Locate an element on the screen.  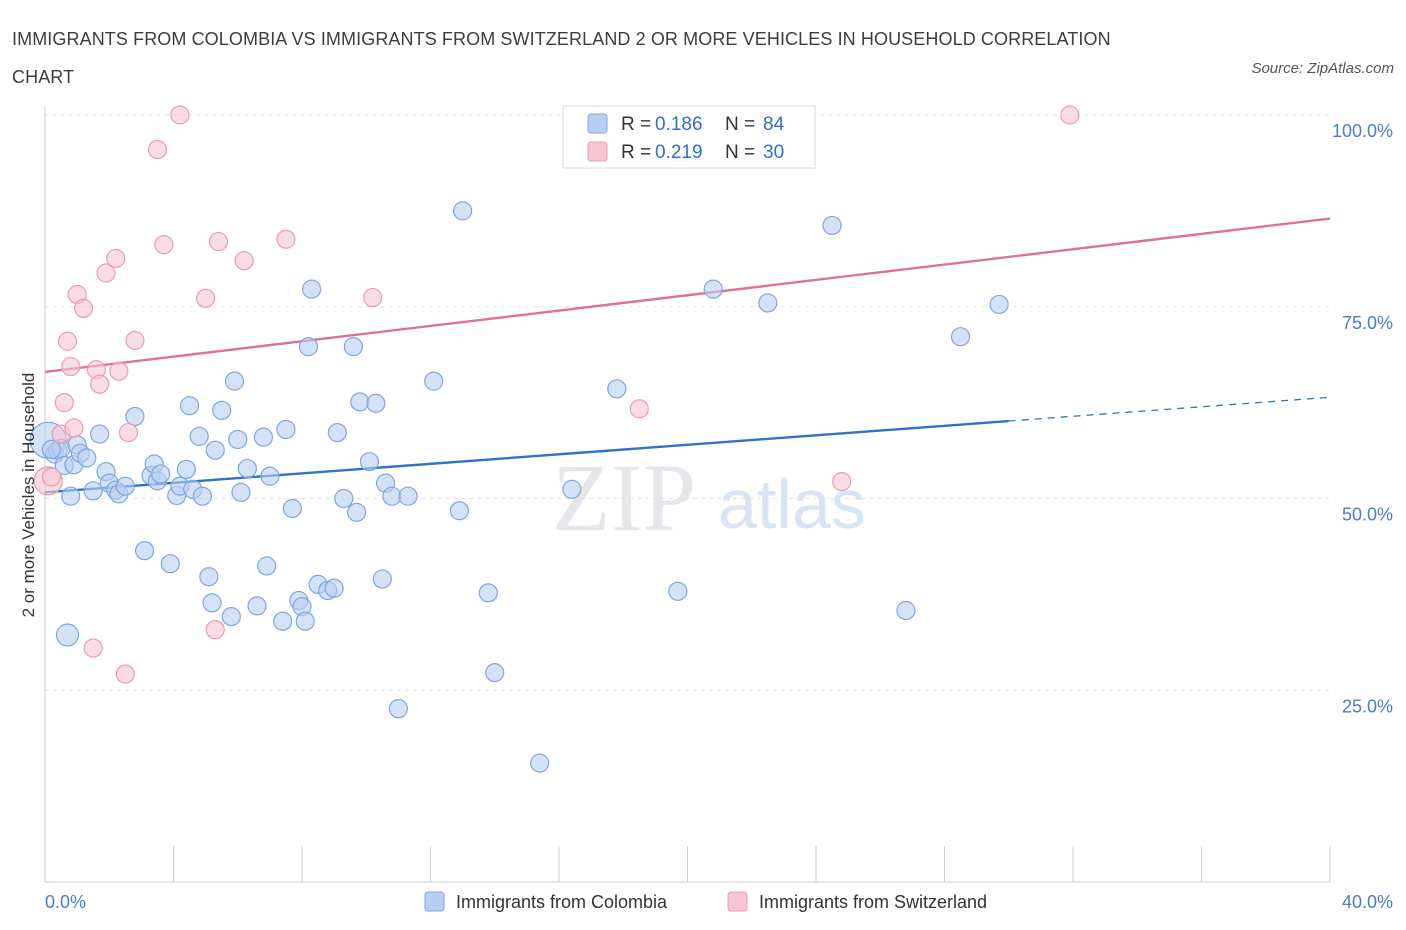
top-legend: R = 0.186 N = 84 R = 0.219 N = 30 is located at coordinates (689, 137).